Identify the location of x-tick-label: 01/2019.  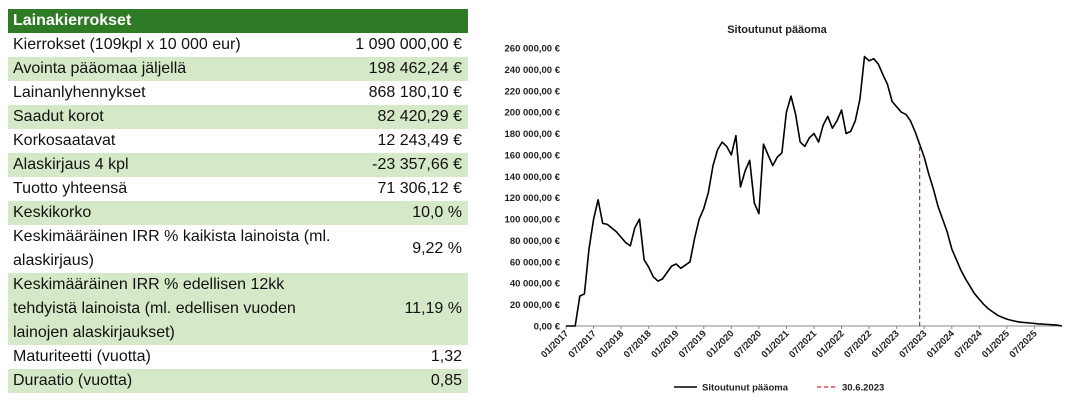
(665, 344).